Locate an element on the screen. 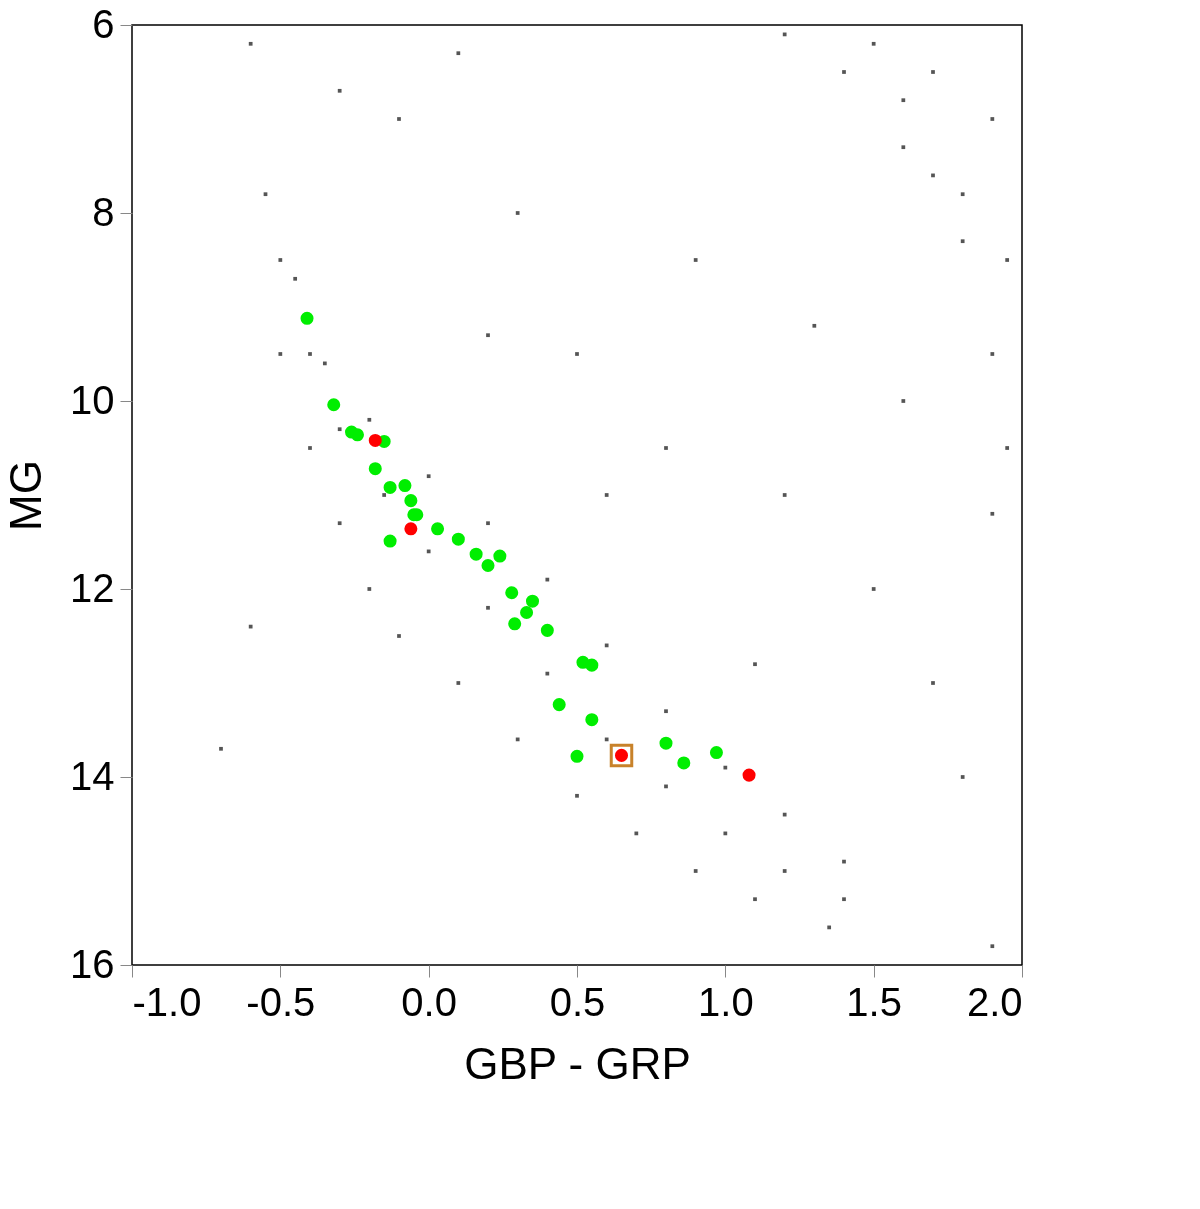 Image resolution: width=1200 pixels, height=1209 pixels. y-tick-label: 10 is located at coordinates (92, 399).